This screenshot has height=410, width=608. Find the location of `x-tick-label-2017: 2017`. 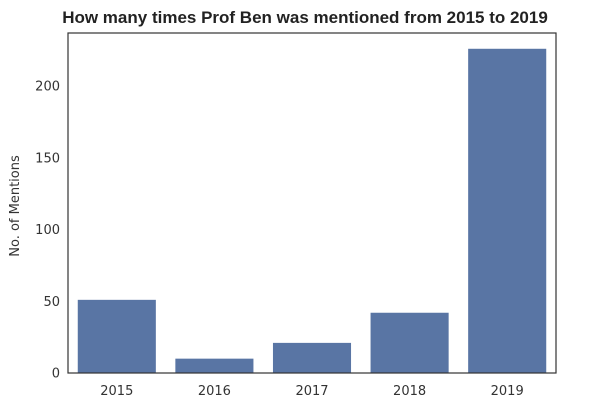

x-tick-label-2017: 2017 is located at coordinates (311, 391).